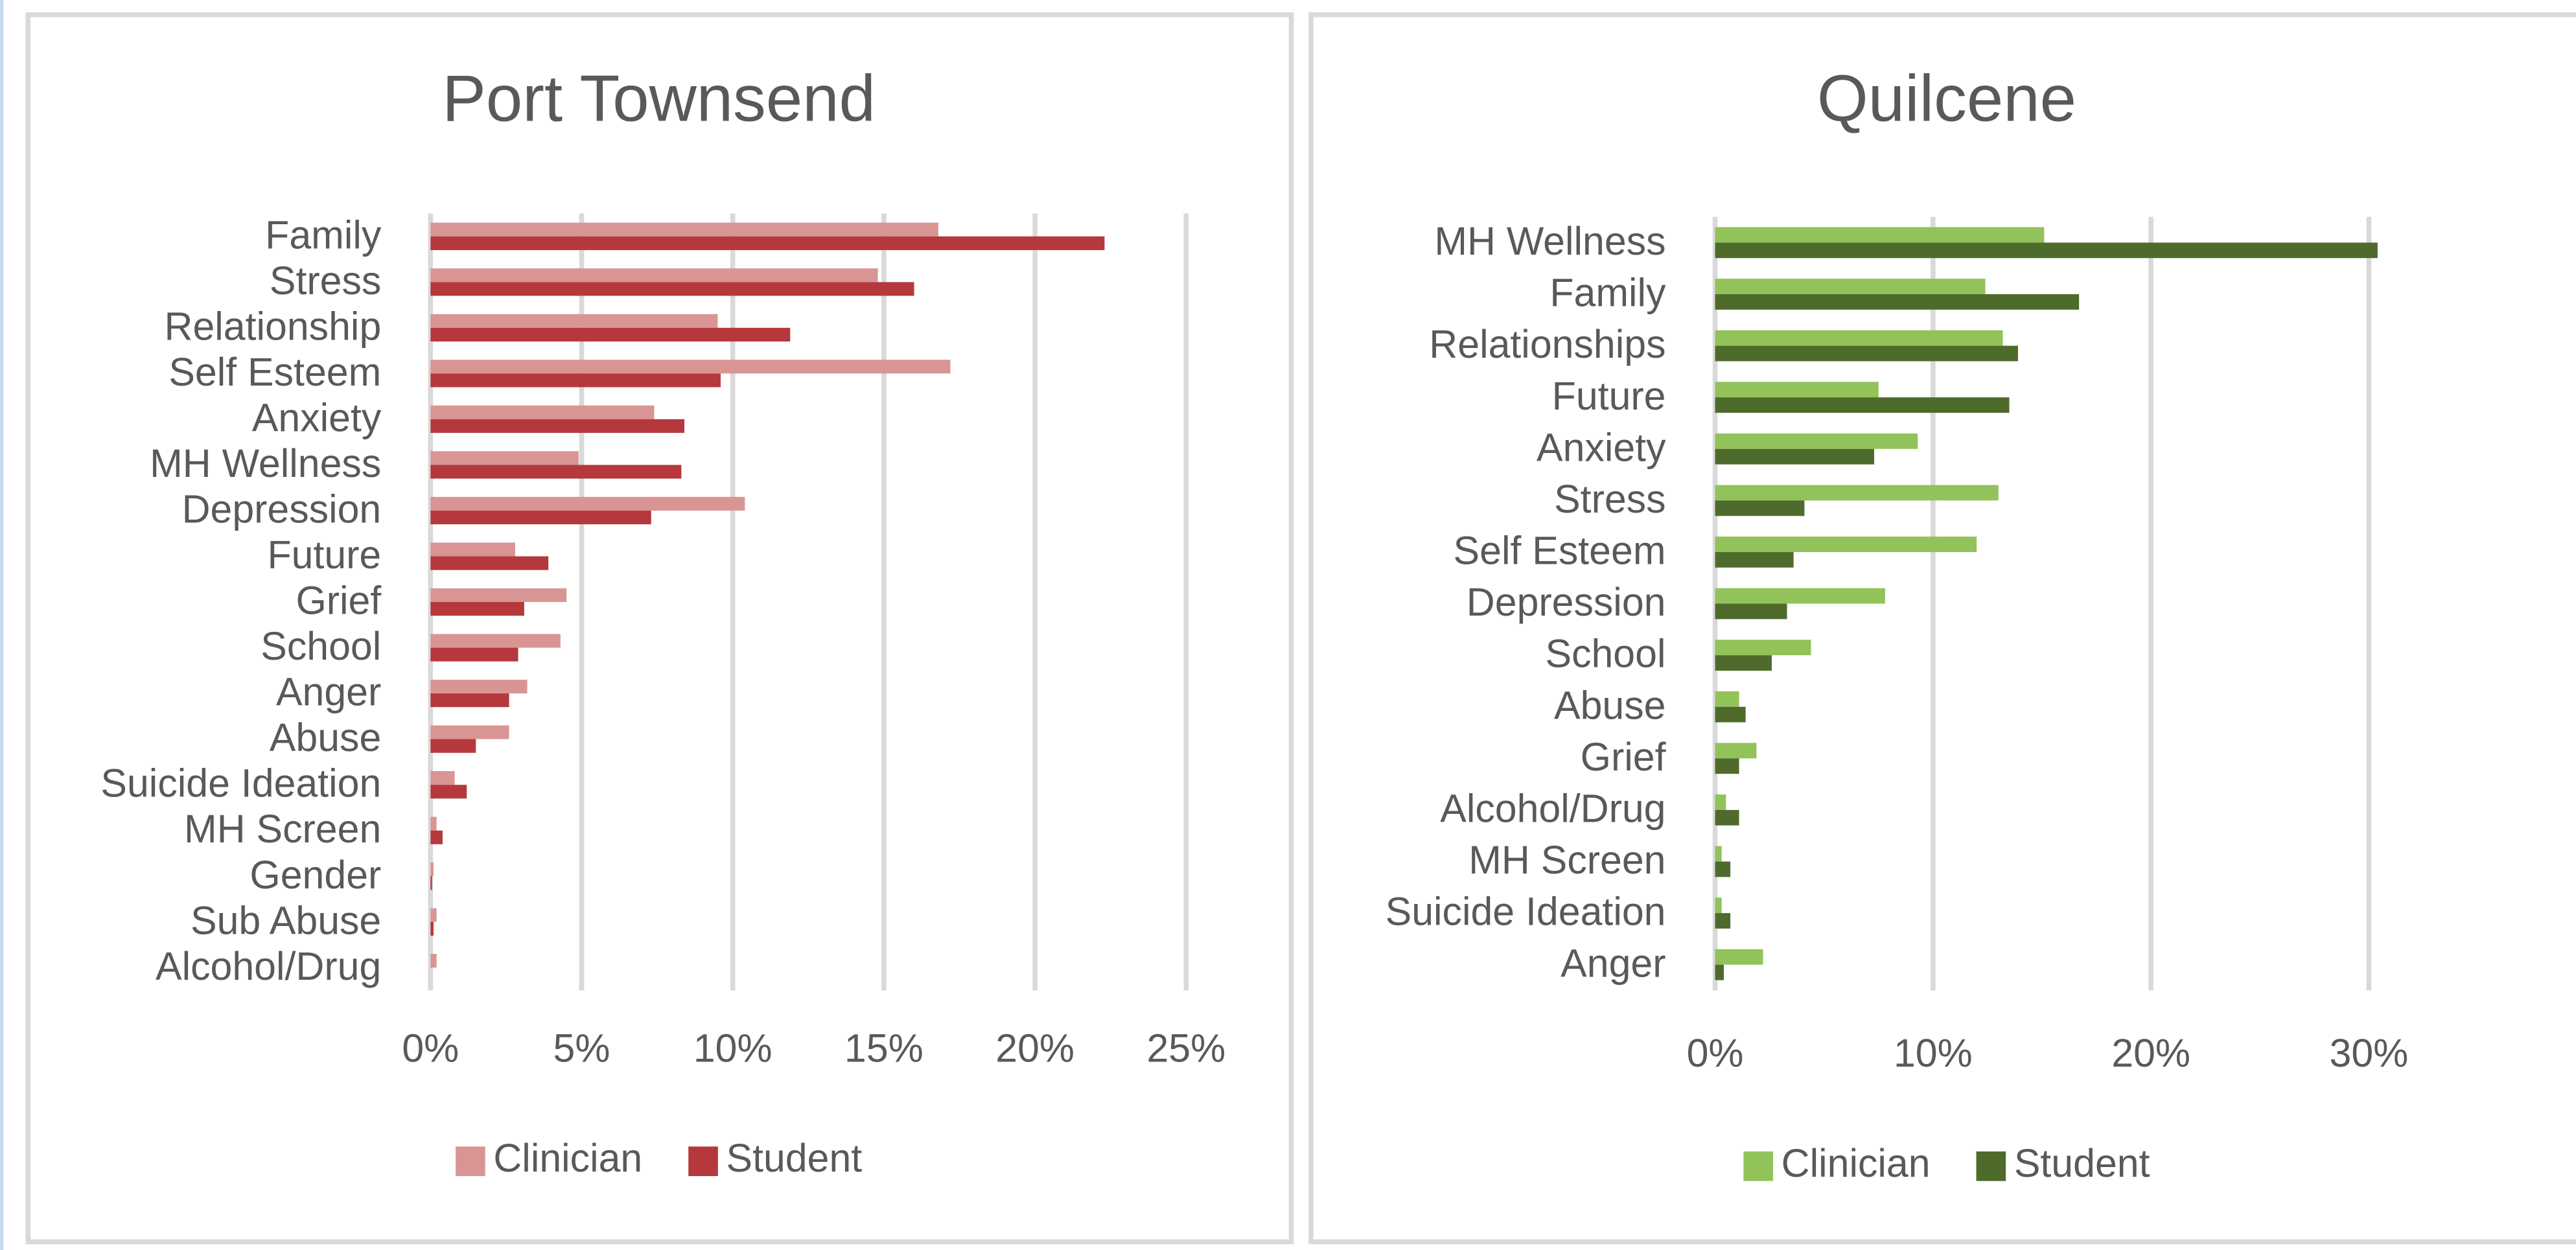 The height and width of the screenshot is (1250, 2576). I want to click on chart-title: Port Townsend, so click(659, 98).